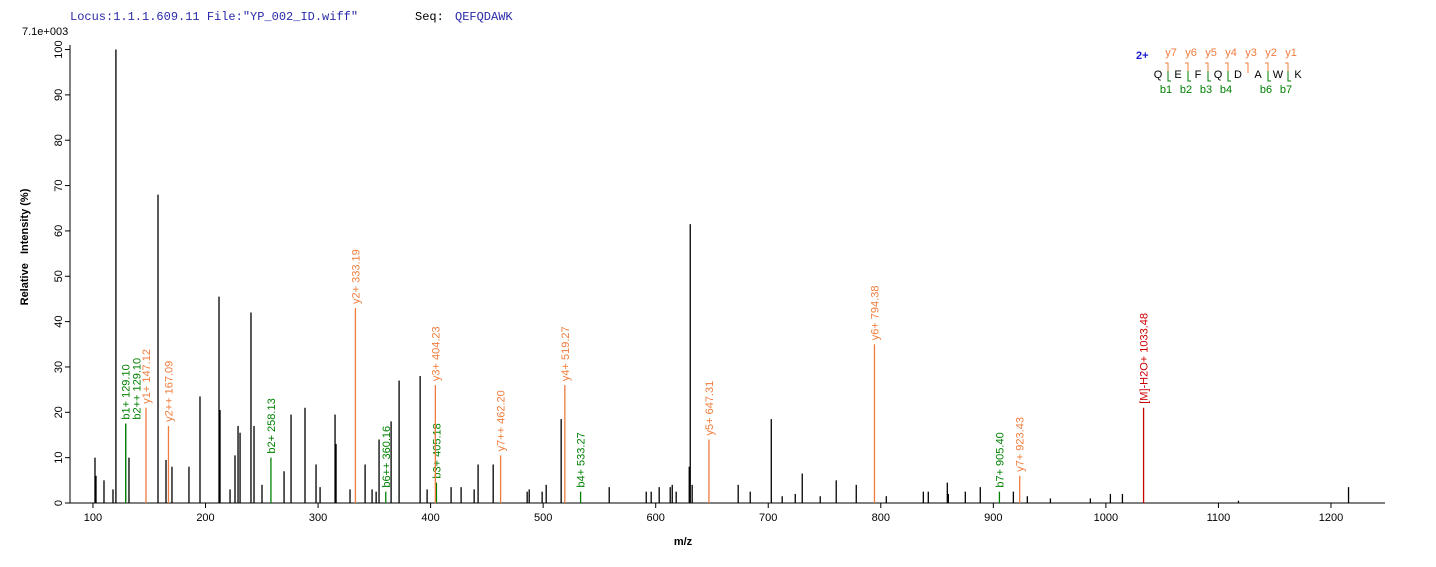 The image size is (1436, 567). What do you see at coordinates (566, 353) in the screenshot?
I see `peak-label: y4+ 519.27` at bounding box center [566, 353].